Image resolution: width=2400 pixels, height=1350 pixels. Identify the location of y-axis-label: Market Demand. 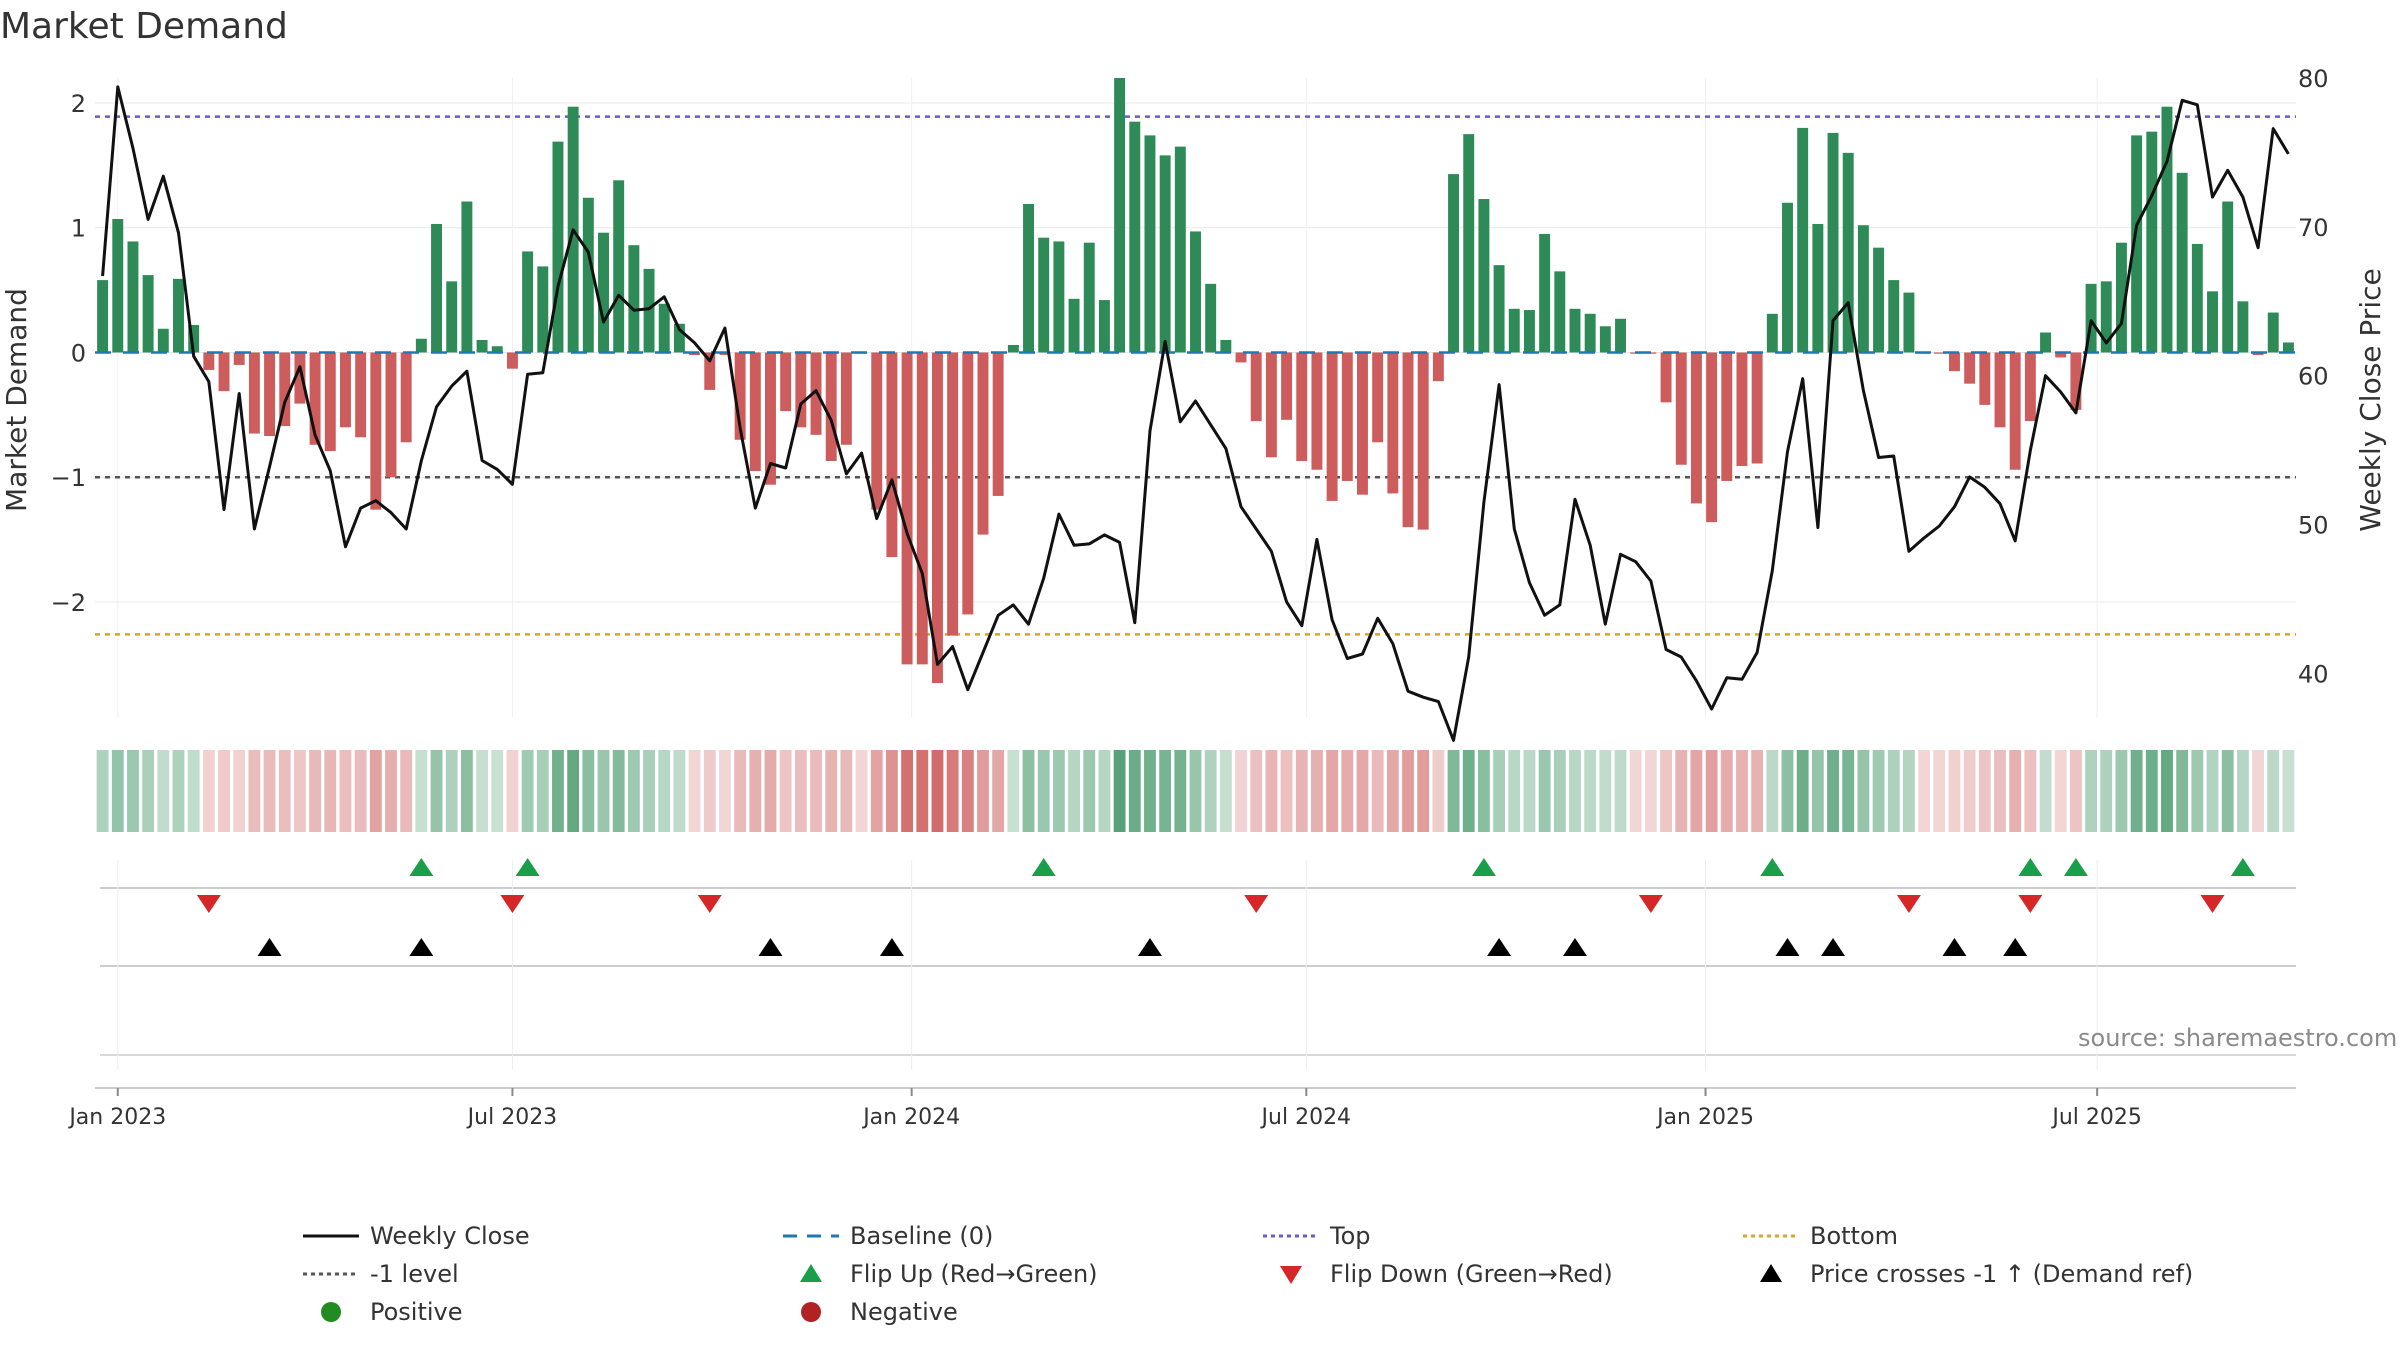
(16, 400).